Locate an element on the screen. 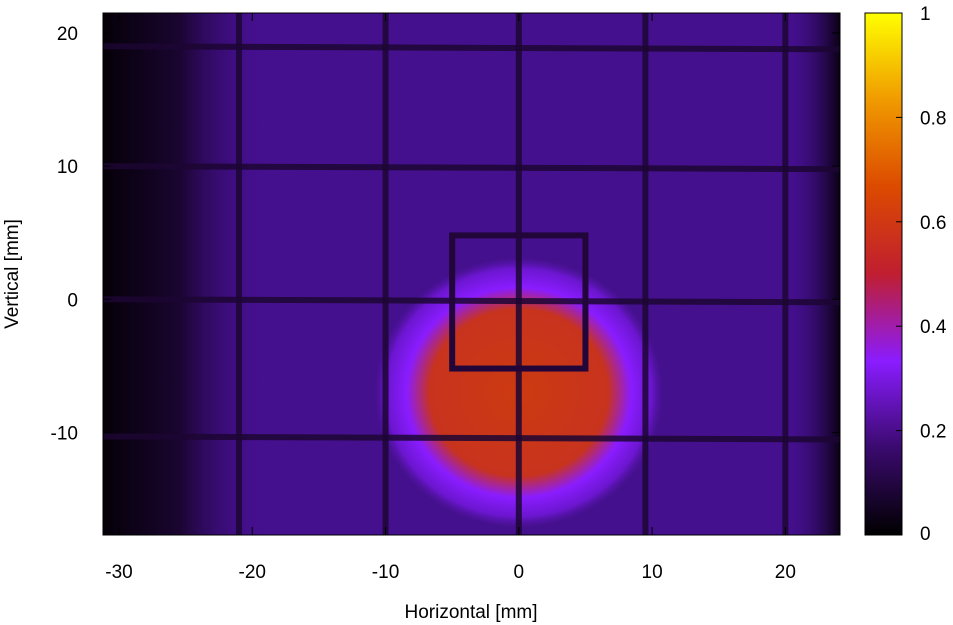 The image size is (953, 625). x-tick-label: 0 is located at coordinates (519, 572).